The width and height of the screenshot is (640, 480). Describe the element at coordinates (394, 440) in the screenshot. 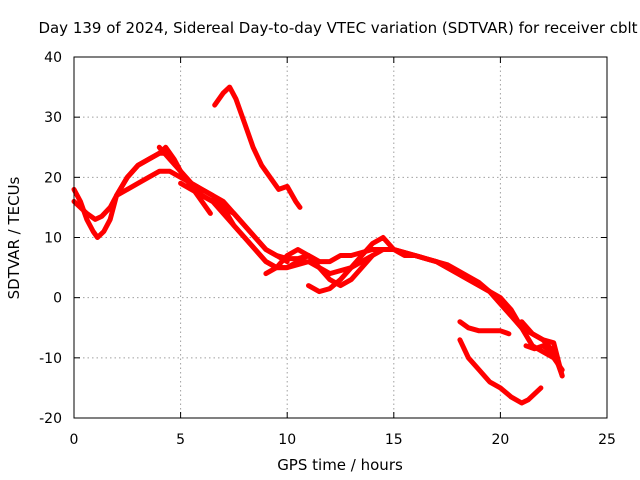

I see `x-tick-label: 15` at that location.